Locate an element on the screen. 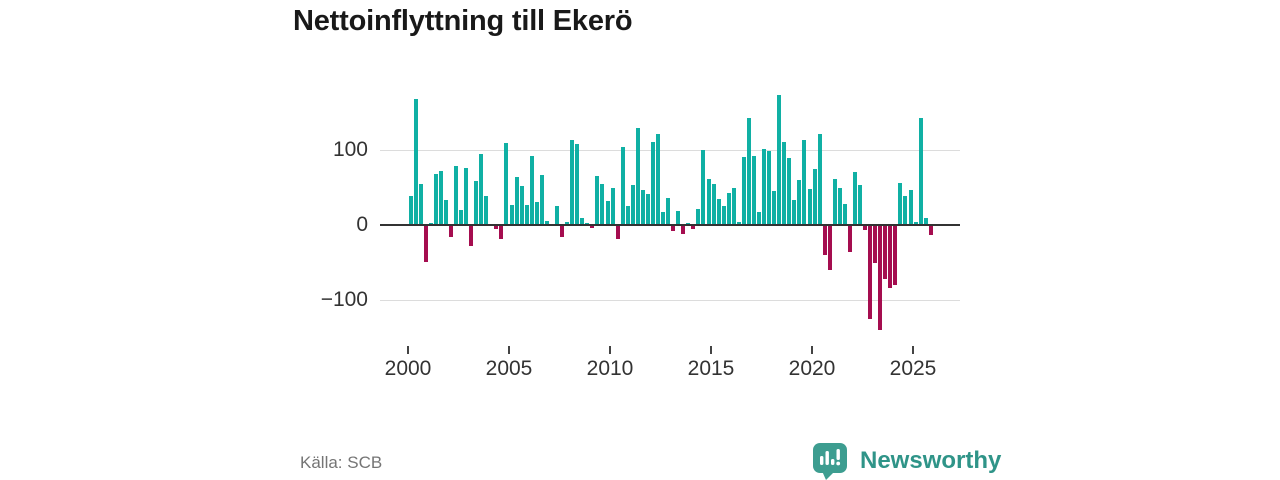 The image size is (1280, 480). newsworthy-wordmark: Newsworthy is located at coordinates (931, 460).